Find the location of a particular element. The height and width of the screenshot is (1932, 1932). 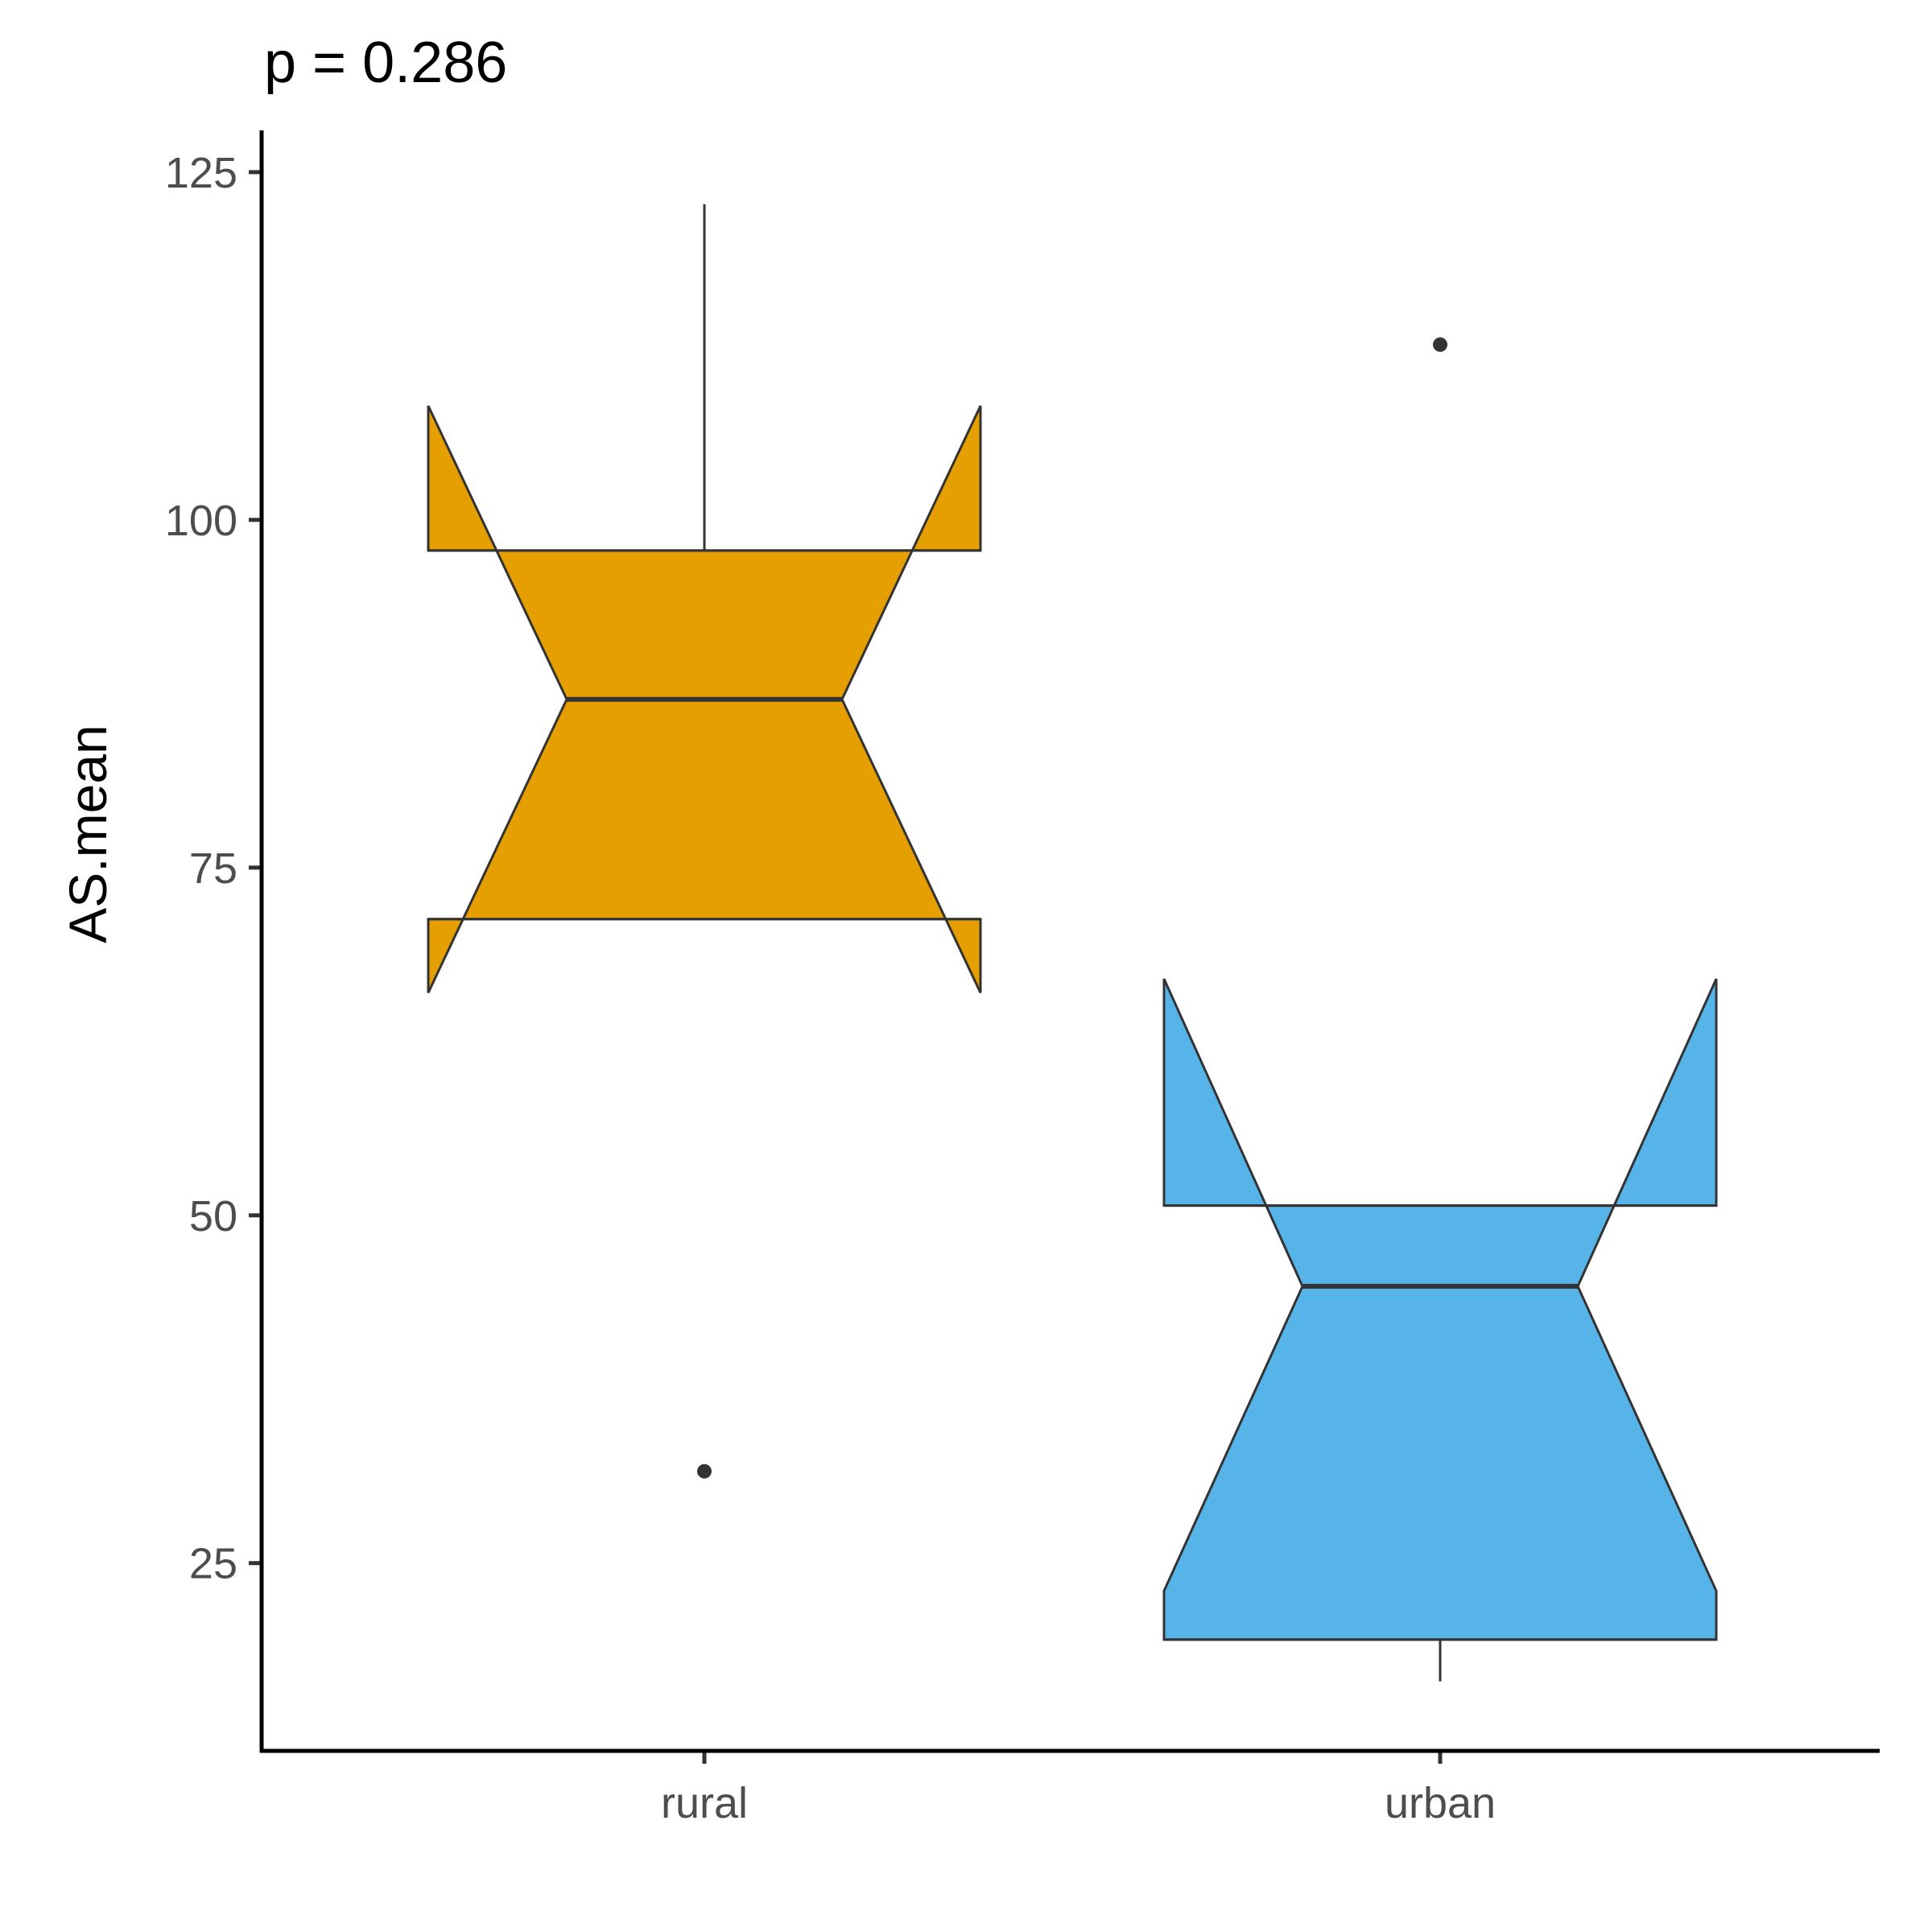

y-tick-label-50: 50 is located at coordinates (213, 1216).